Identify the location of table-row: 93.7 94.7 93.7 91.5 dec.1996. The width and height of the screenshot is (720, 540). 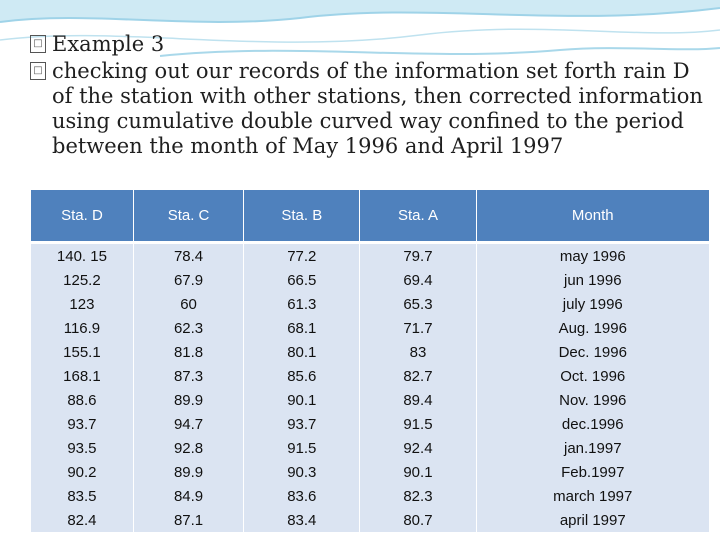
(370, 424).